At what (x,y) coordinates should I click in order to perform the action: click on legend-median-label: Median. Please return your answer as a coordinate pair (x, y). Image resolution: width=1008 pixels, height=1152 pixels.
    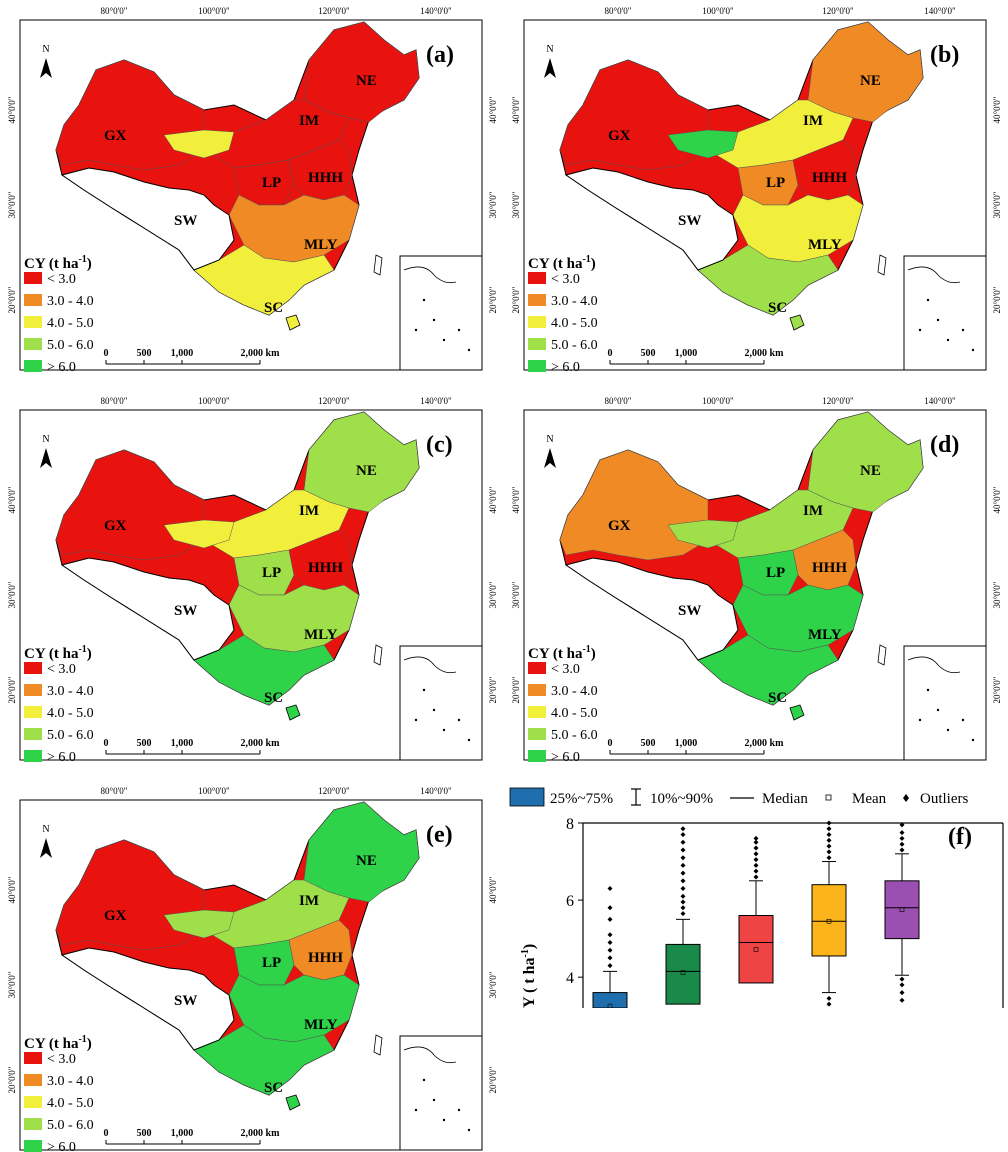
    Looking at the image, I should click on (785, 799).